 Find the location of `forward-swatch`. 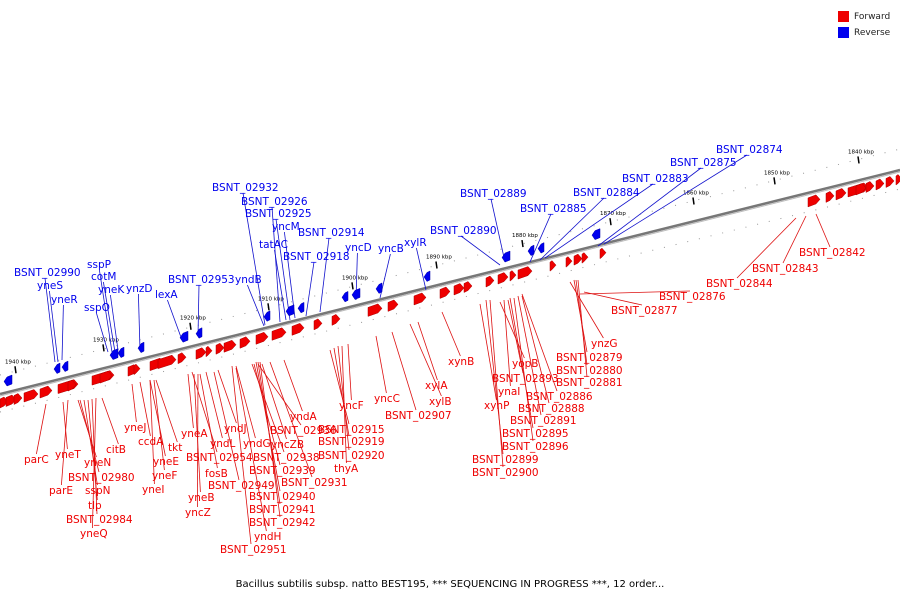

forward-swatch is located at coordinates (843, 16).